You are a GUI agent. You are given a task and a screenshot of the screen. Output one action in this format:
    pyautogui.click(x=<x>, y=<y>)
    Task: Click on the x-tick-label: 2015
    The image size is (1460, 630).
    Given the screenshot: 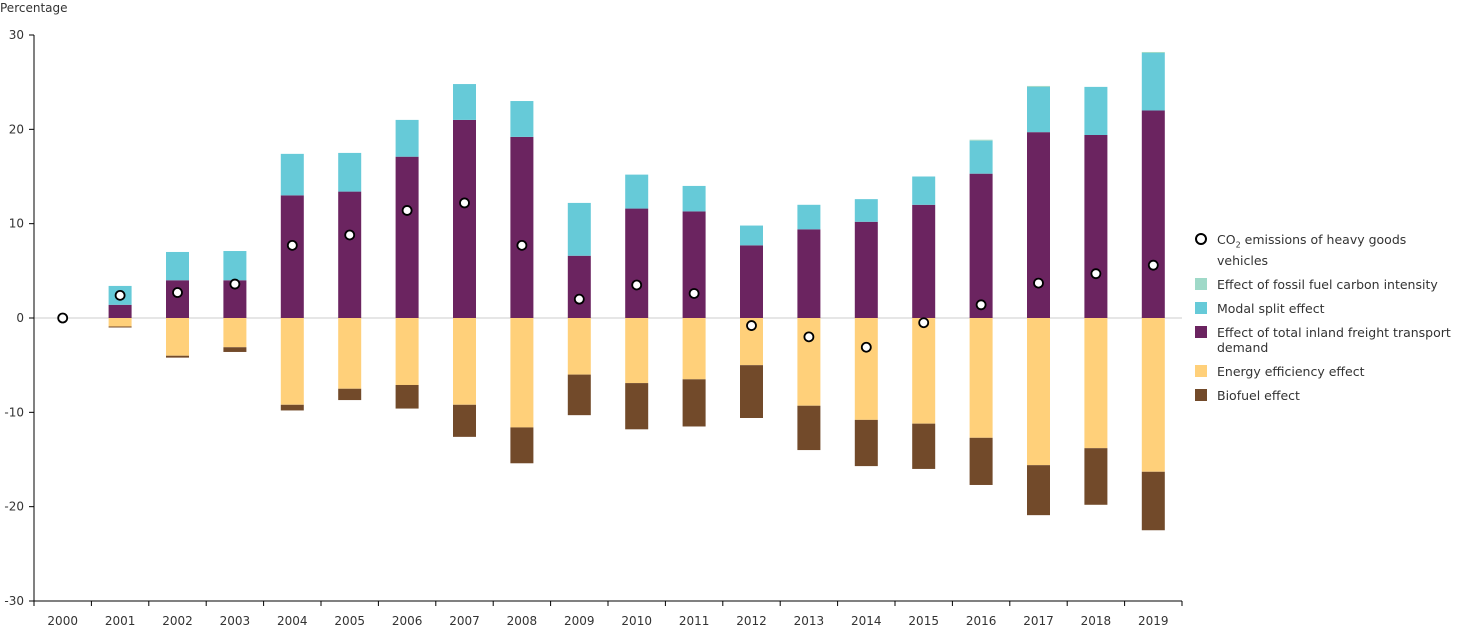 What is the action you would take?
    pyautogui.click(x=923, y=621)
    